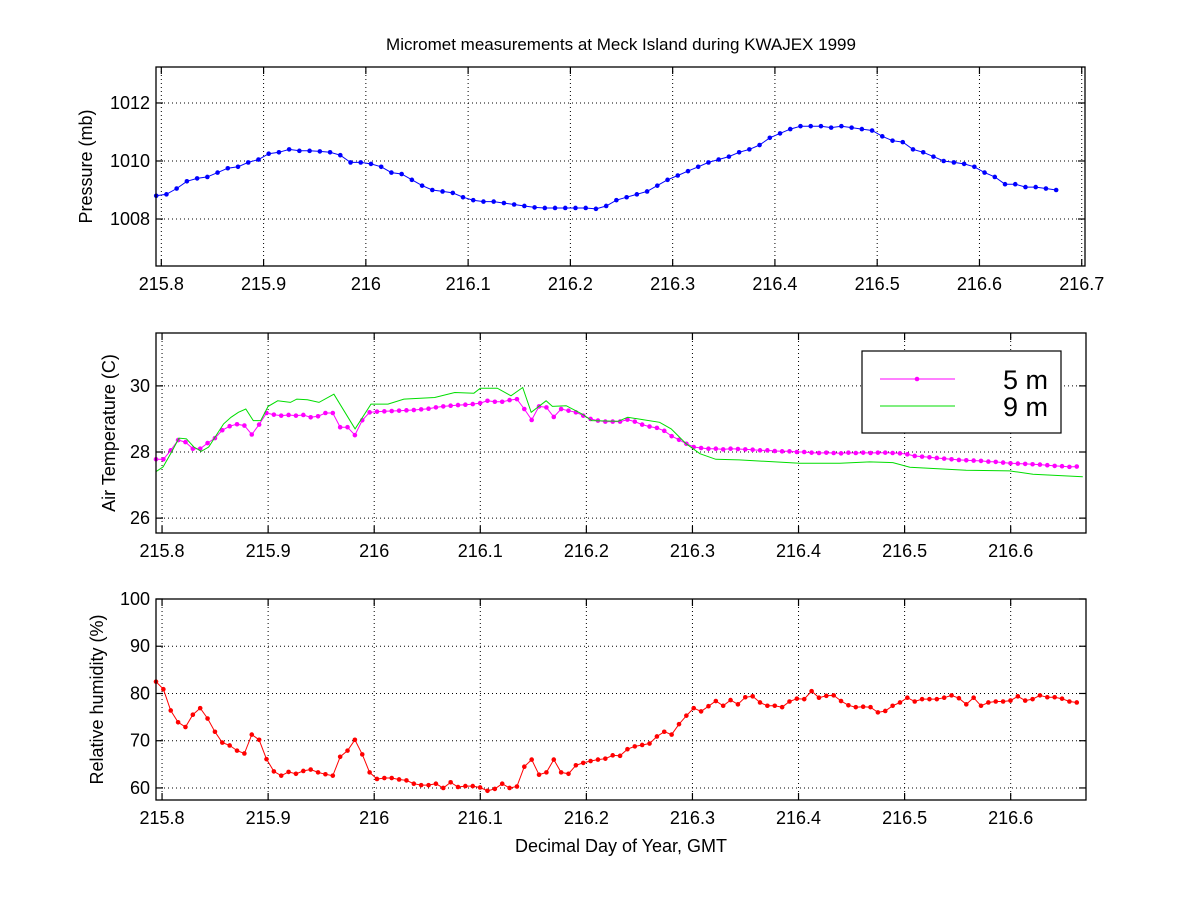 Image resolution: width=1200 pixels, height=900 pixels. Describe the element at coordinates (586, 551) in the screenshot. I see `x-tick-label: 216.2` at that location.